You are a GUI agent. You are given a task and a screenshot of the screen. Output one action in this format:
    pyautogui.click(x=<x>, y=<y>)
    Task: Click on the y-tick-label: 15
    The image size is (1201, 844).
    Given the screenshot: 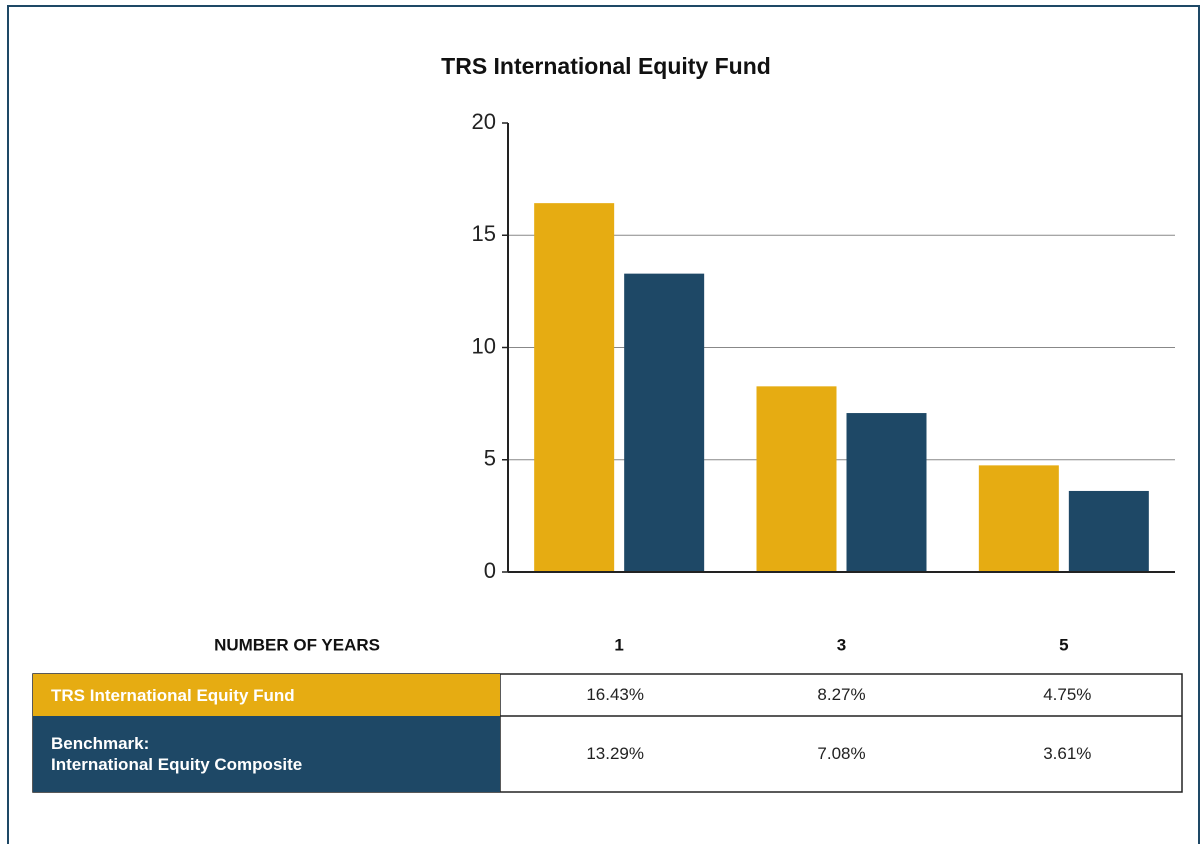 What is the action you would take?
    pyautogui.click(x=484, y=233)
    